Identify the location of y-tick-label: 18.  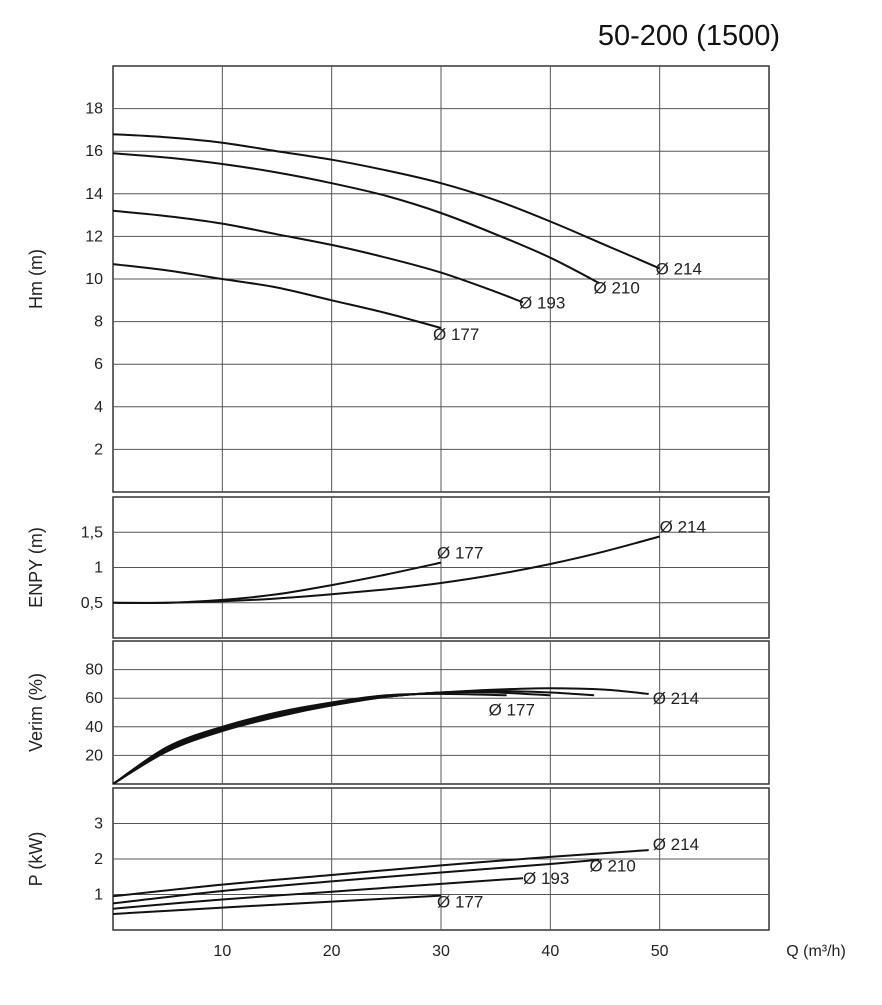
(94, 109).